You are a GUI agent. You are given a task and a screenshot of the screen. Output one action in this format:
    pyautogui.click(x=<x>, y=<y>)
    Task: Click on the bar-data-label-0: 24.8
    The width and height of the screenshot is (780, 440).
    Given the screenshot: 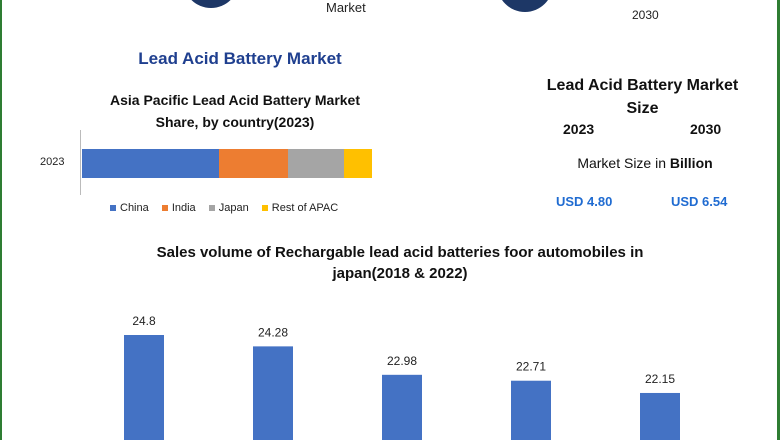 What is the action you would take?
    pyautogui.click(x=144, y=321)
    